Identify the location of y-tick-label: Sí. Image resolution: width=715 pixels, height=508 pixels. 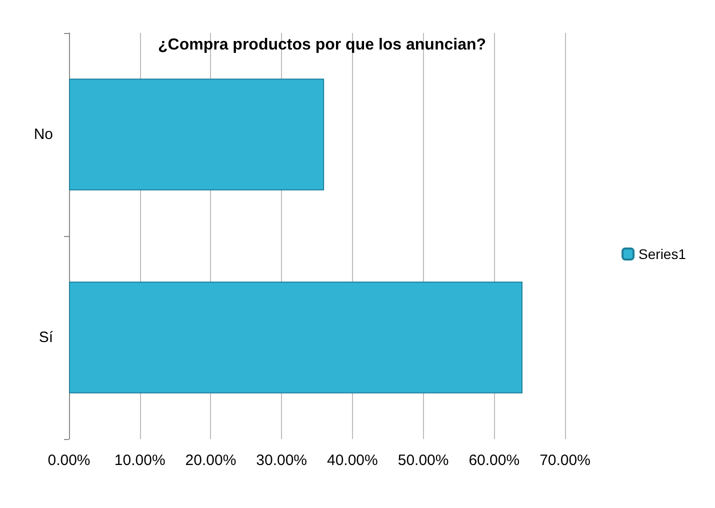
(46, 337).